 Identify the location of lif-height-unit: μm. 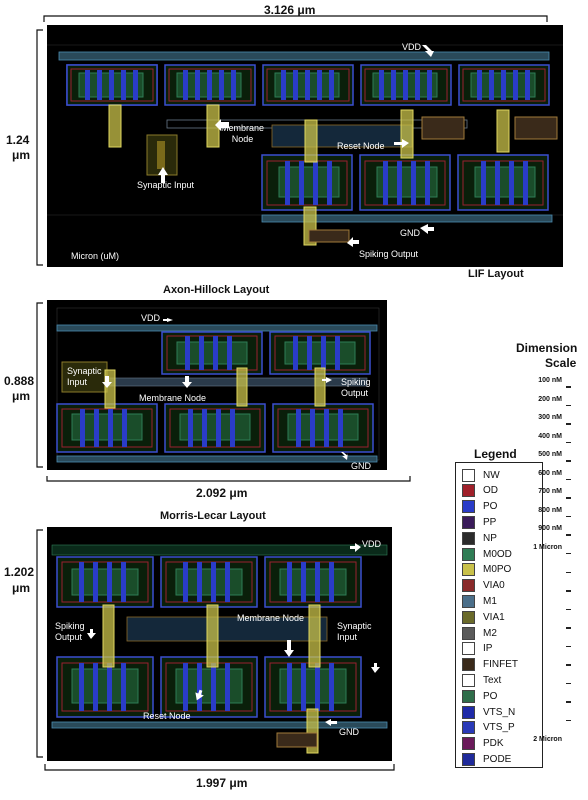
(21, 155).